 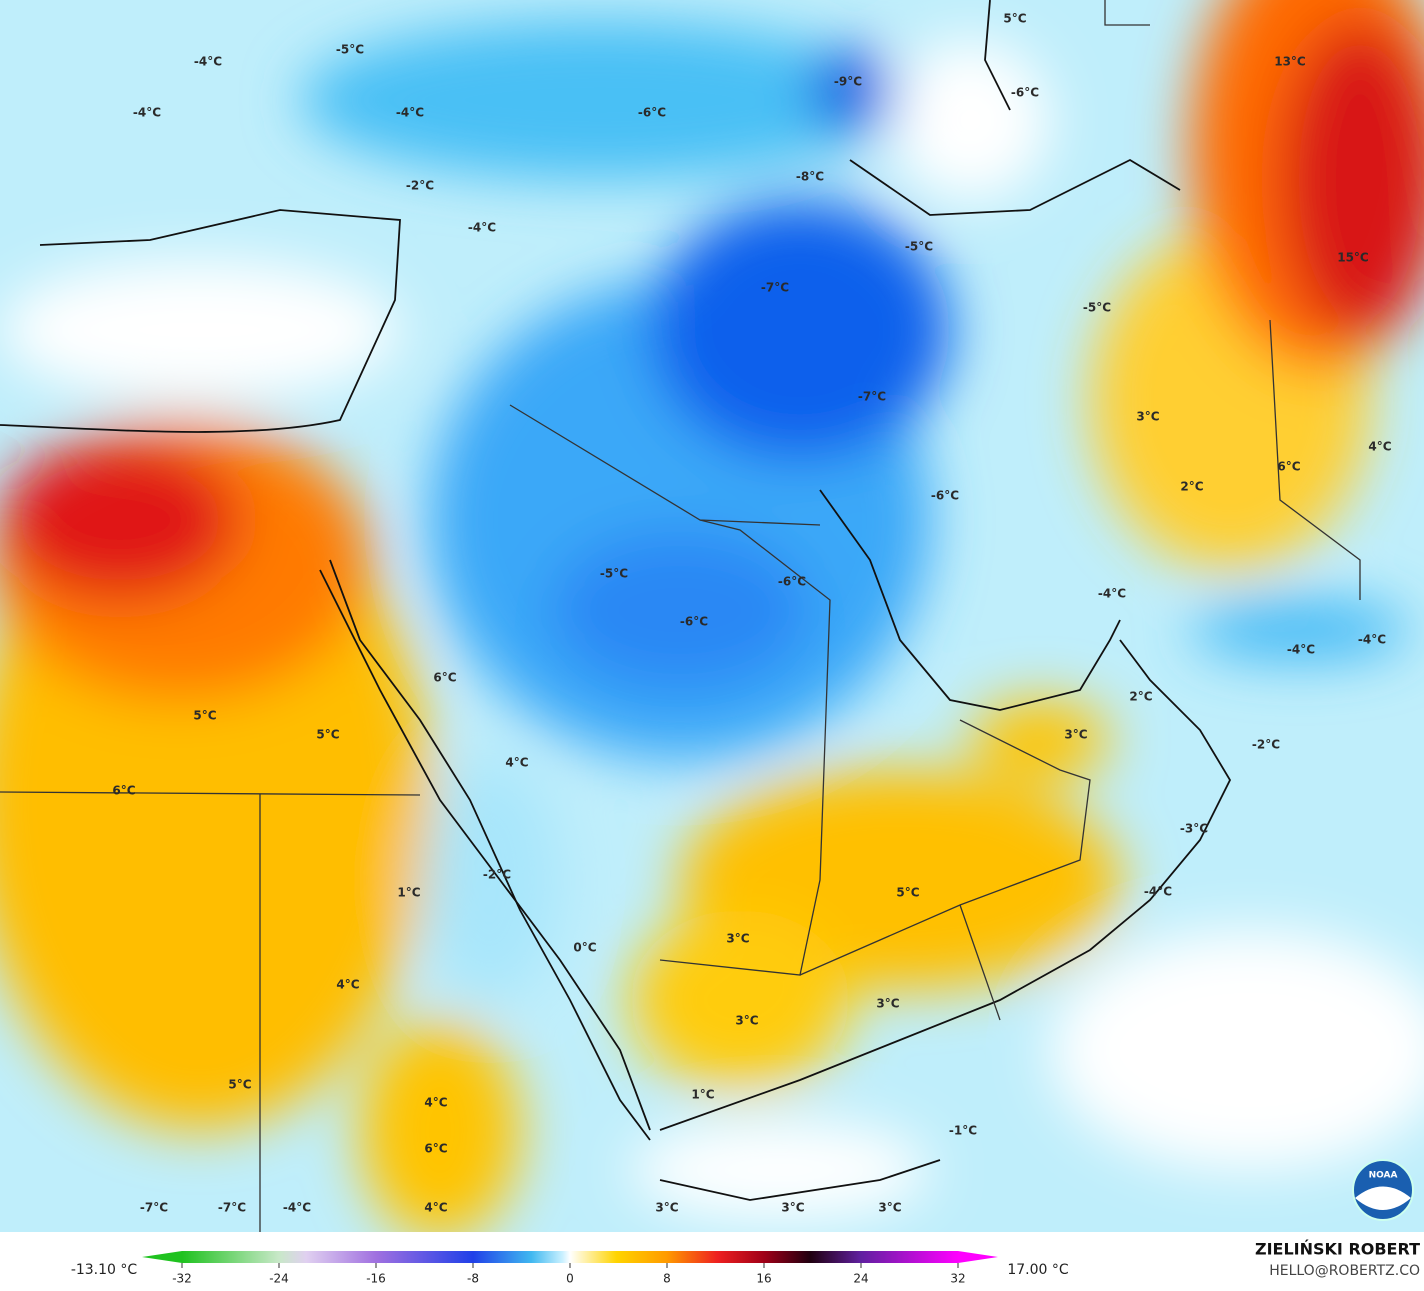 What do you see at coordinates (1383, 1176) in the screenshot?
I see `logo-text: NOAA` at bounding box center [1383, 1176].